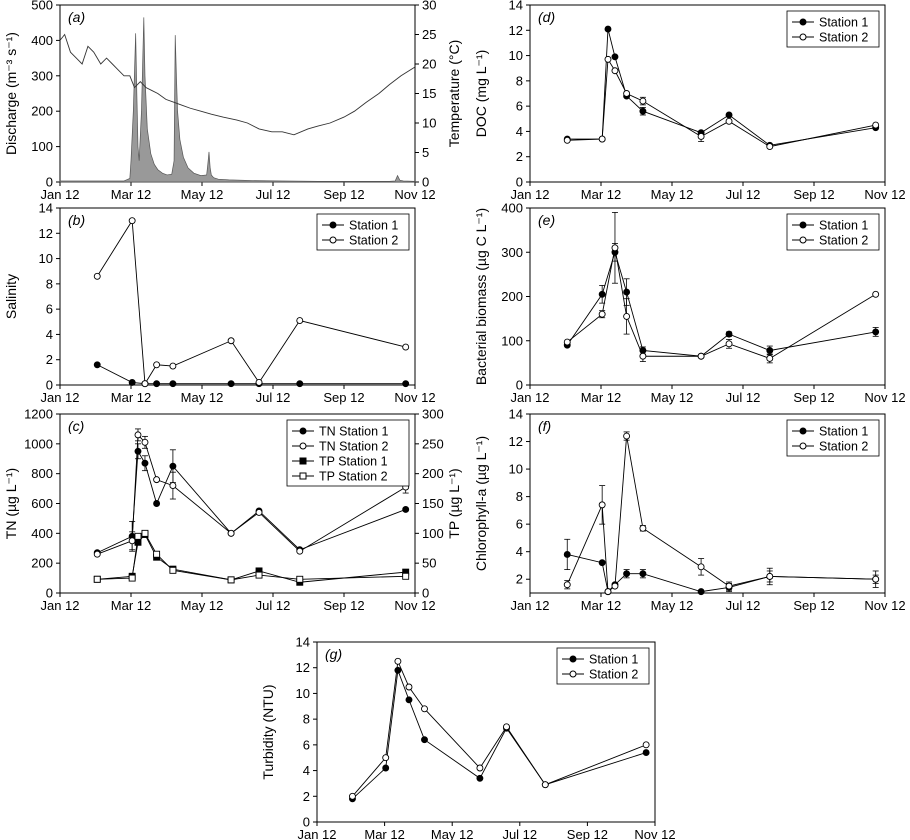  What do you see at coordinates (429, 34) in the screenshot?
I see `y2-tick-label: 25` at bounding box center [429, 34].